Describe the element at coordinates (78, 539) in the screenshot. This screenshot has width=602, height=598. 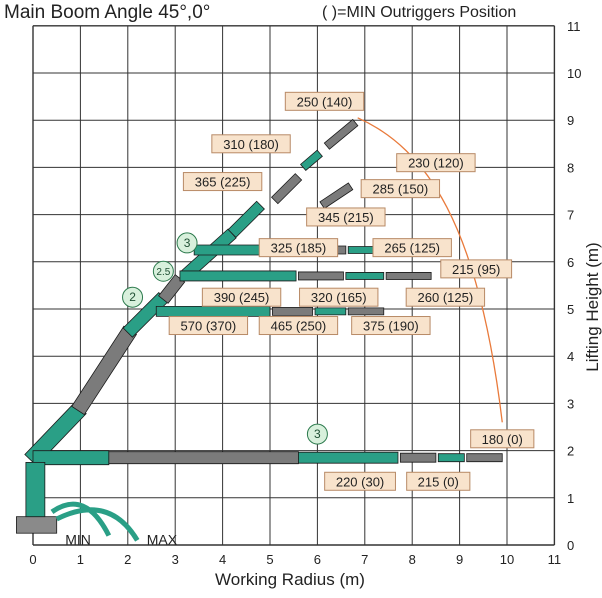
I see `outrigger-min-label: MIN` at that location.